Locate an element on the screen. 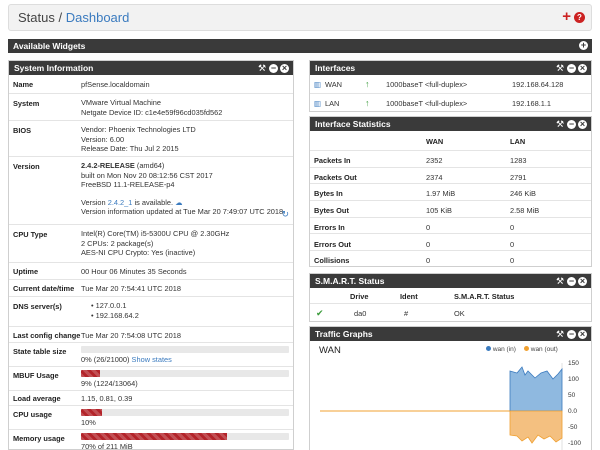 The width and height of the screenshot is (600, 450). breadcrumb: Status / Dashboard is located at coordinates (73, 17).